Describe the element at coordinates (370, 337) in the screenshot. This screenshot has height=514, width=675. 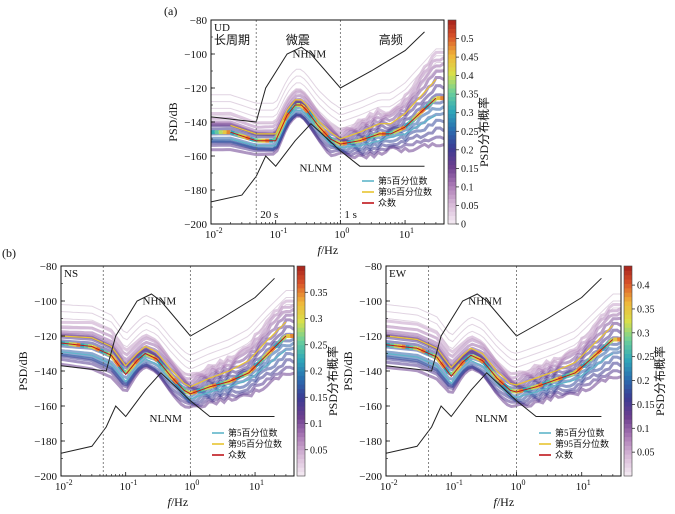
I see `y-tick-label: −120` at that location.